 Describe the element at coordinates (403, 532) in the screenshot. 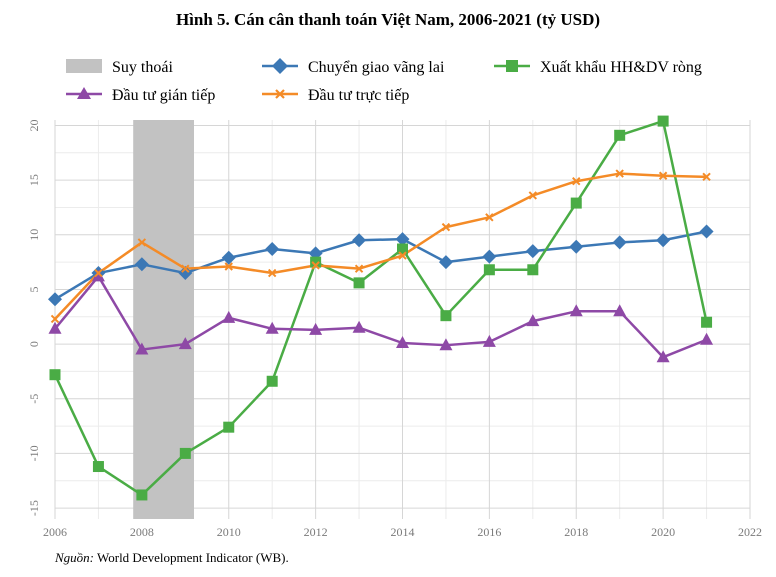

I see `x-tick-label: 2014` at that location.